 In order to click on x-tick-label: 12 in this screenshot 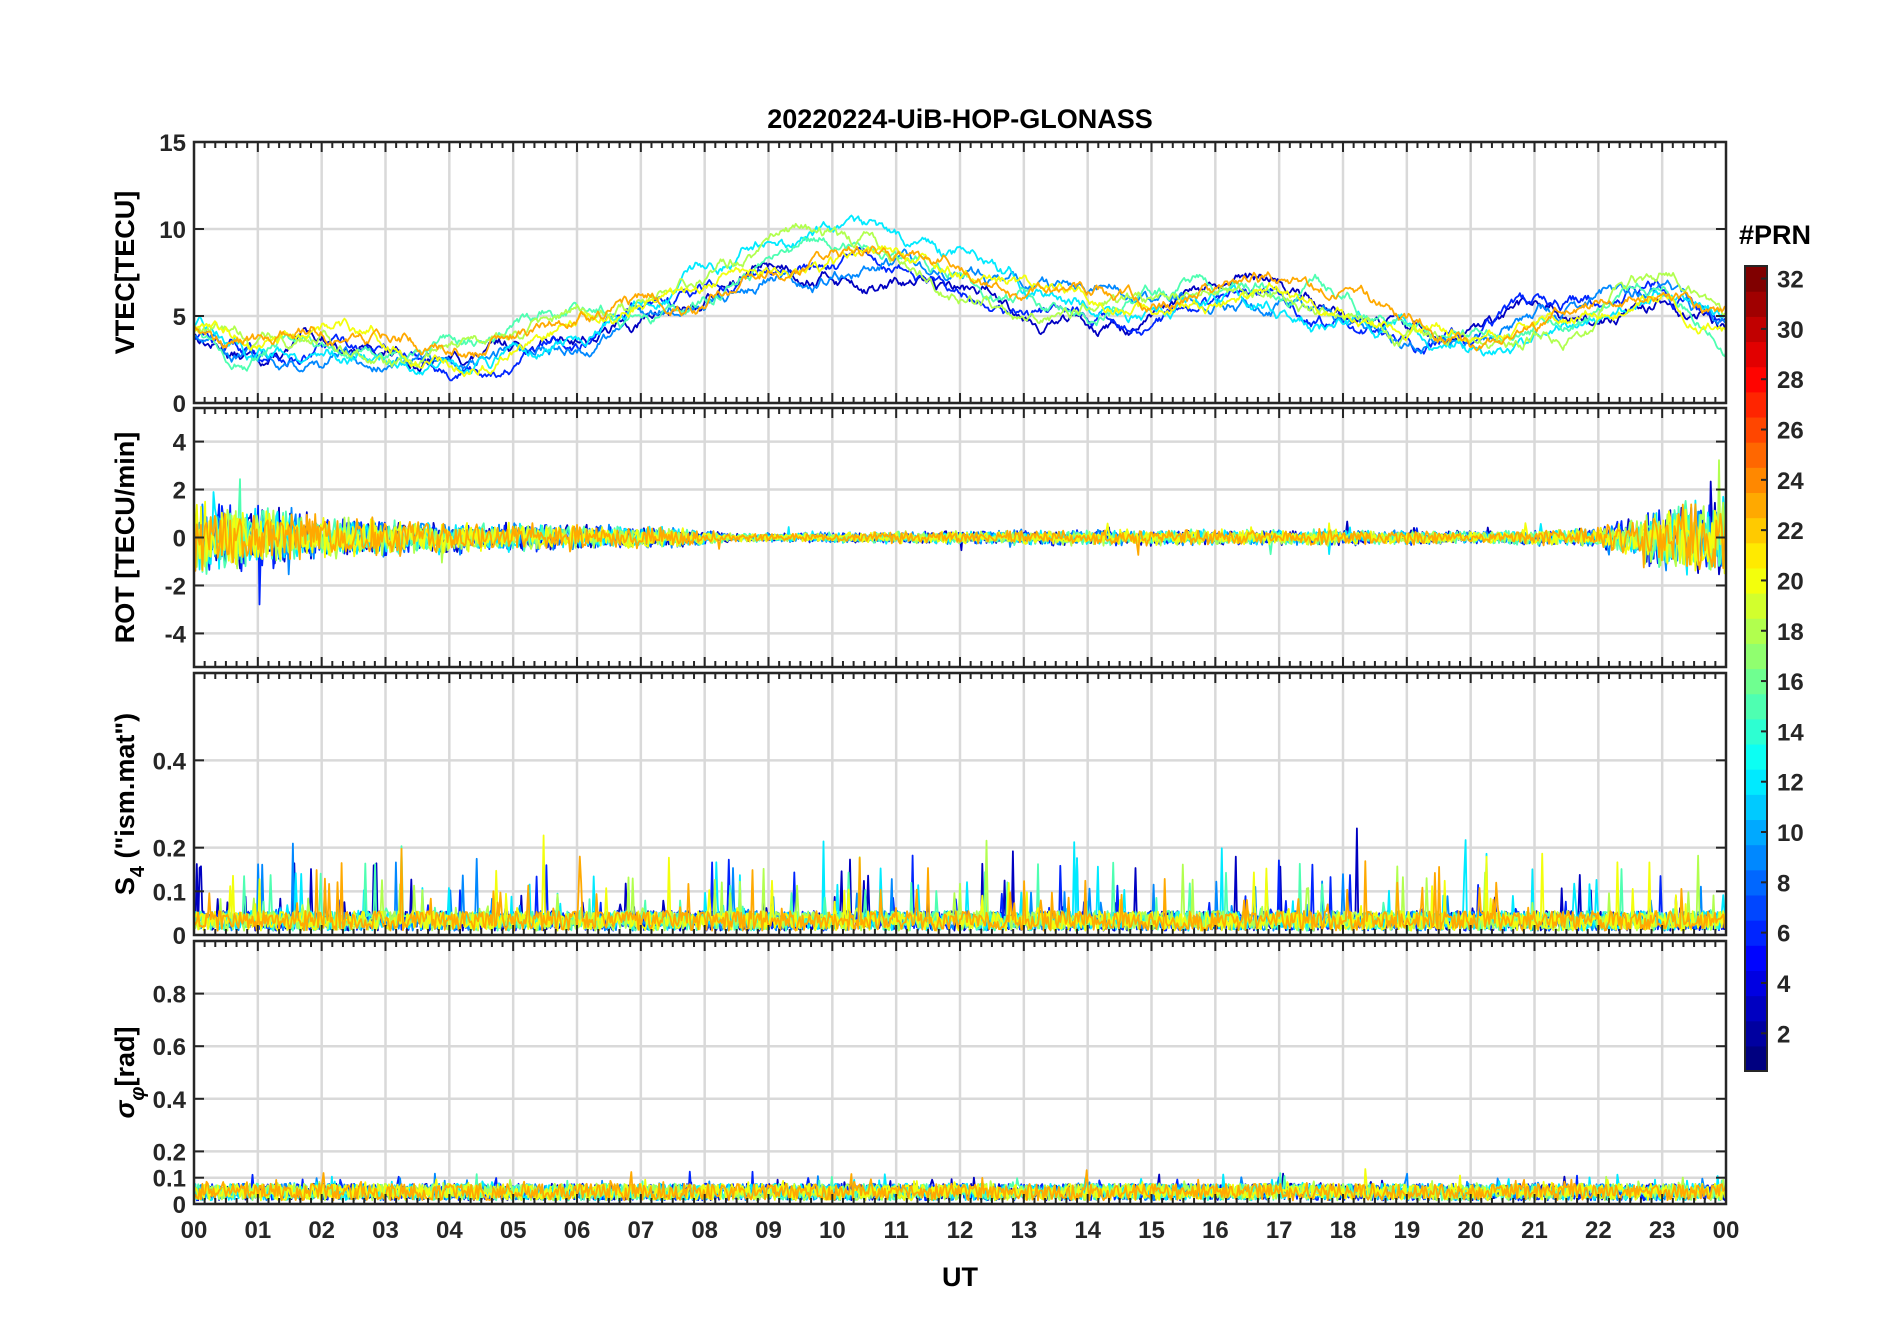, I will do `click(960, 1230)`.